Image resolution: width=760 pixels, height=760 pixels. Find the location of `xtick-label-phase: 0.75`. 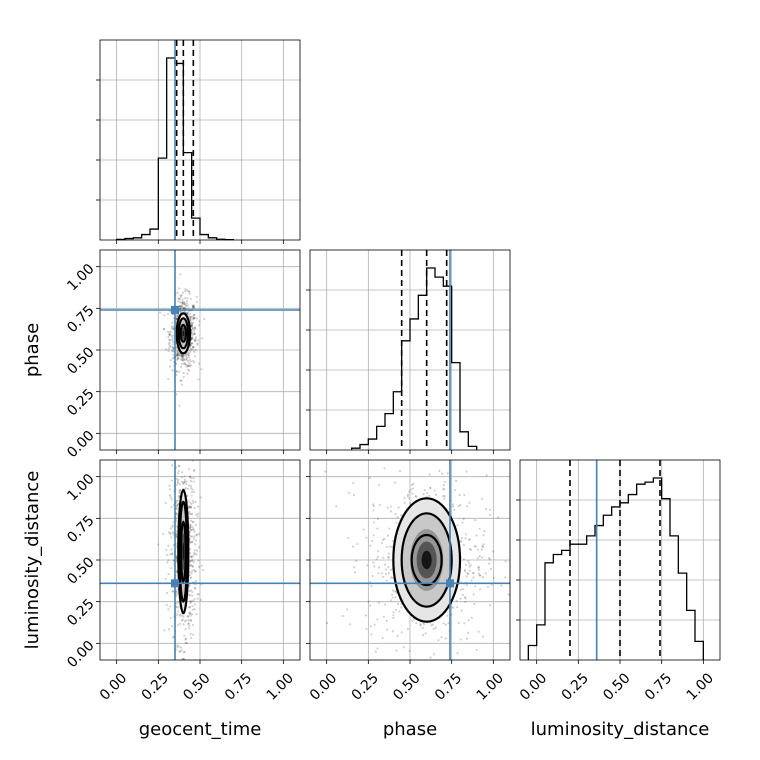

xtick-label-phase: 0.75 is located at coordinates (448, 686).